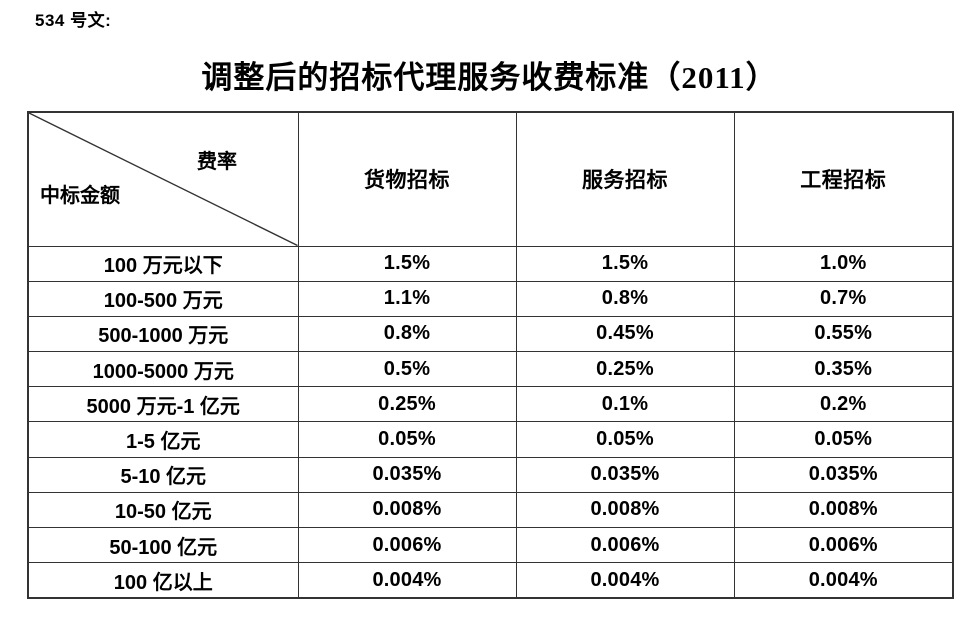  I want to click on row-label-award-amount: 1-5 亿元, so click(163, 439).